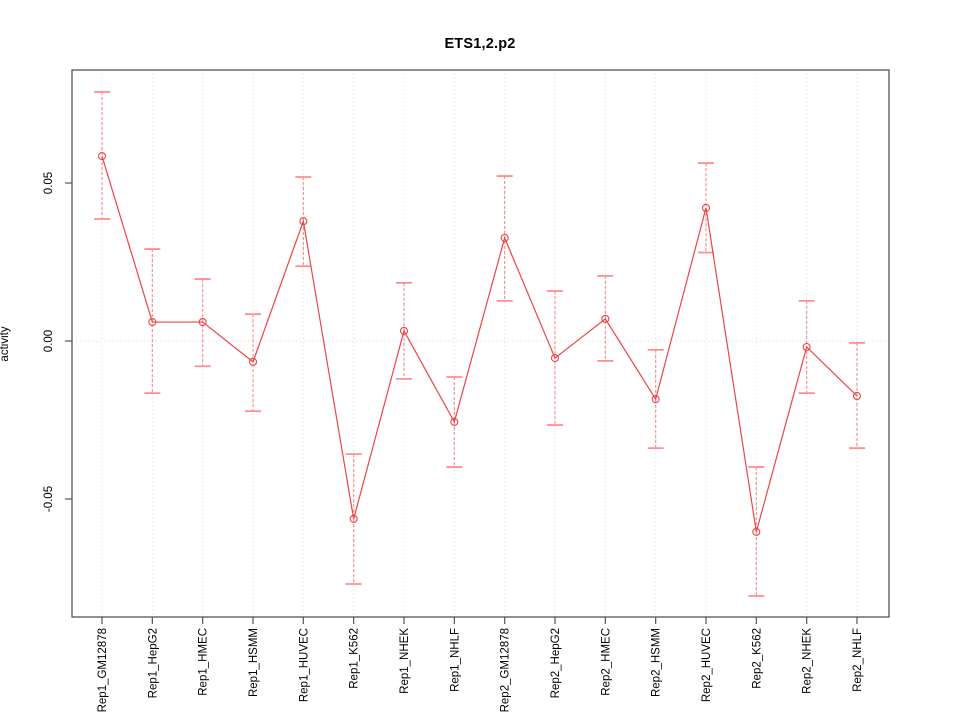 The image size is (960, 720). Describe the element at coordinates (506, 670) in the screenshot. I see `x-tick-label: Rep2_GM12878` at that location.